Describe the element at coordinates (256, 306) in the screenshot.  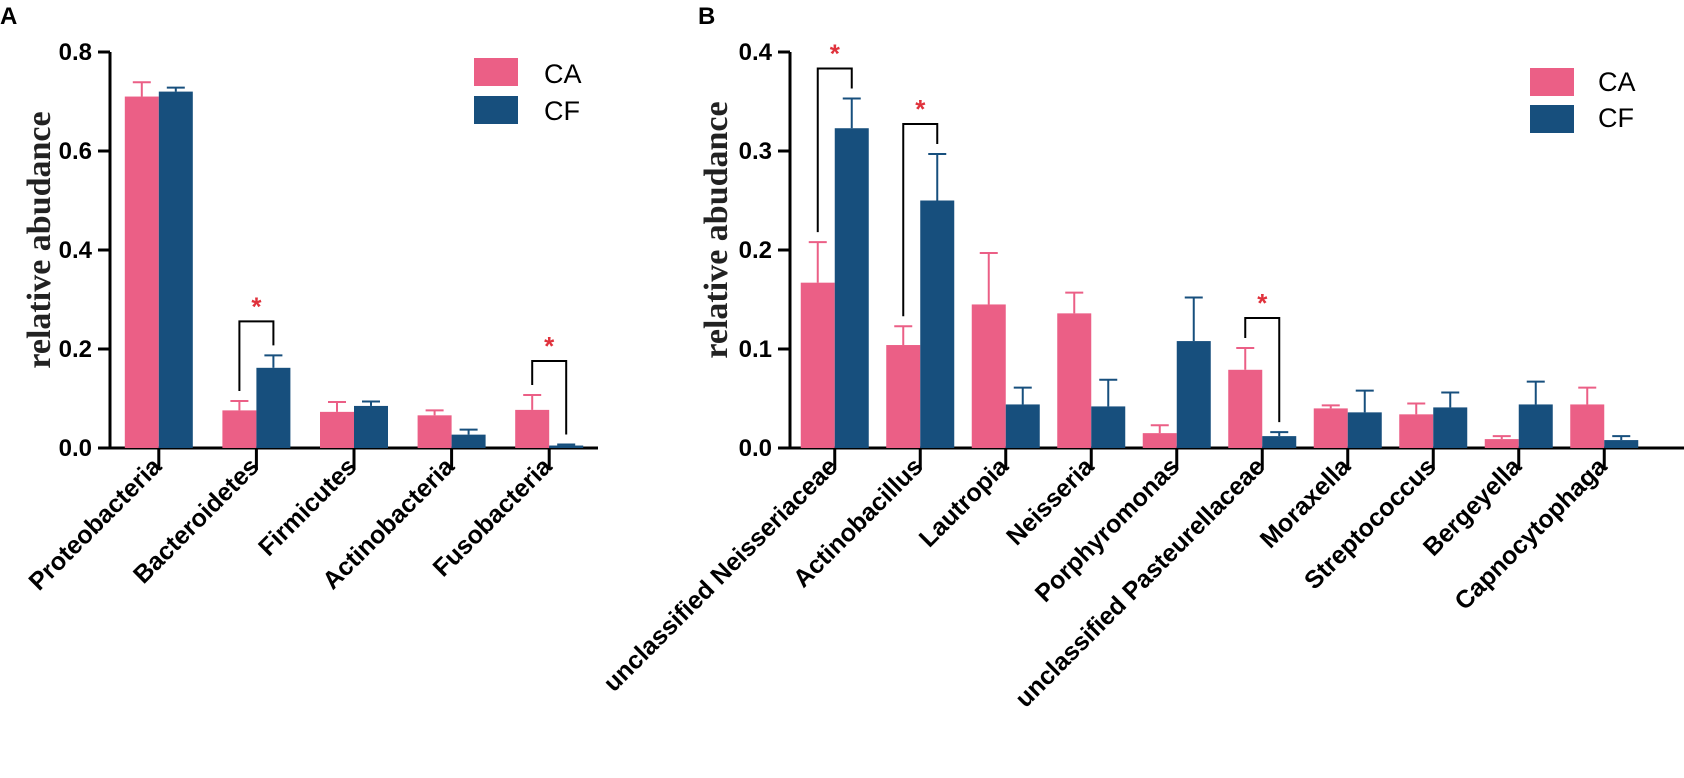
I see `sig-star-a-0: *` at that location.